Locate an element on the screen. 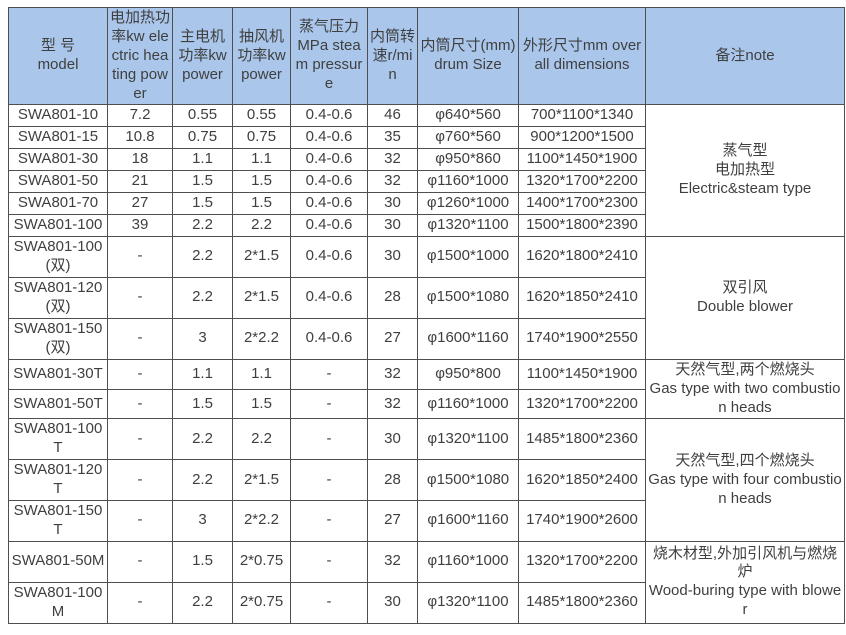 The width and height of the screenshot is (846, 635). header-heating-power: 电加热功率kw electric heating power is located at coordinates (140, 56).